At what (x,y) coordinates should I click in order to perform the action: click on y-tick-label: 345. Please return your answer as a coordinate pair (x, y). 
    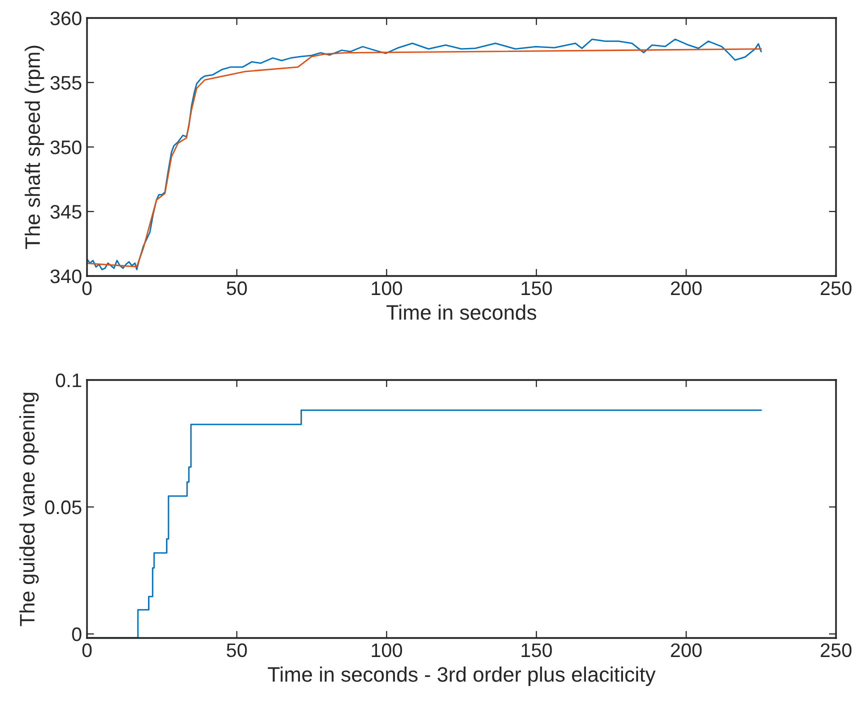
    Looking at the image, I should click on (66, 211).